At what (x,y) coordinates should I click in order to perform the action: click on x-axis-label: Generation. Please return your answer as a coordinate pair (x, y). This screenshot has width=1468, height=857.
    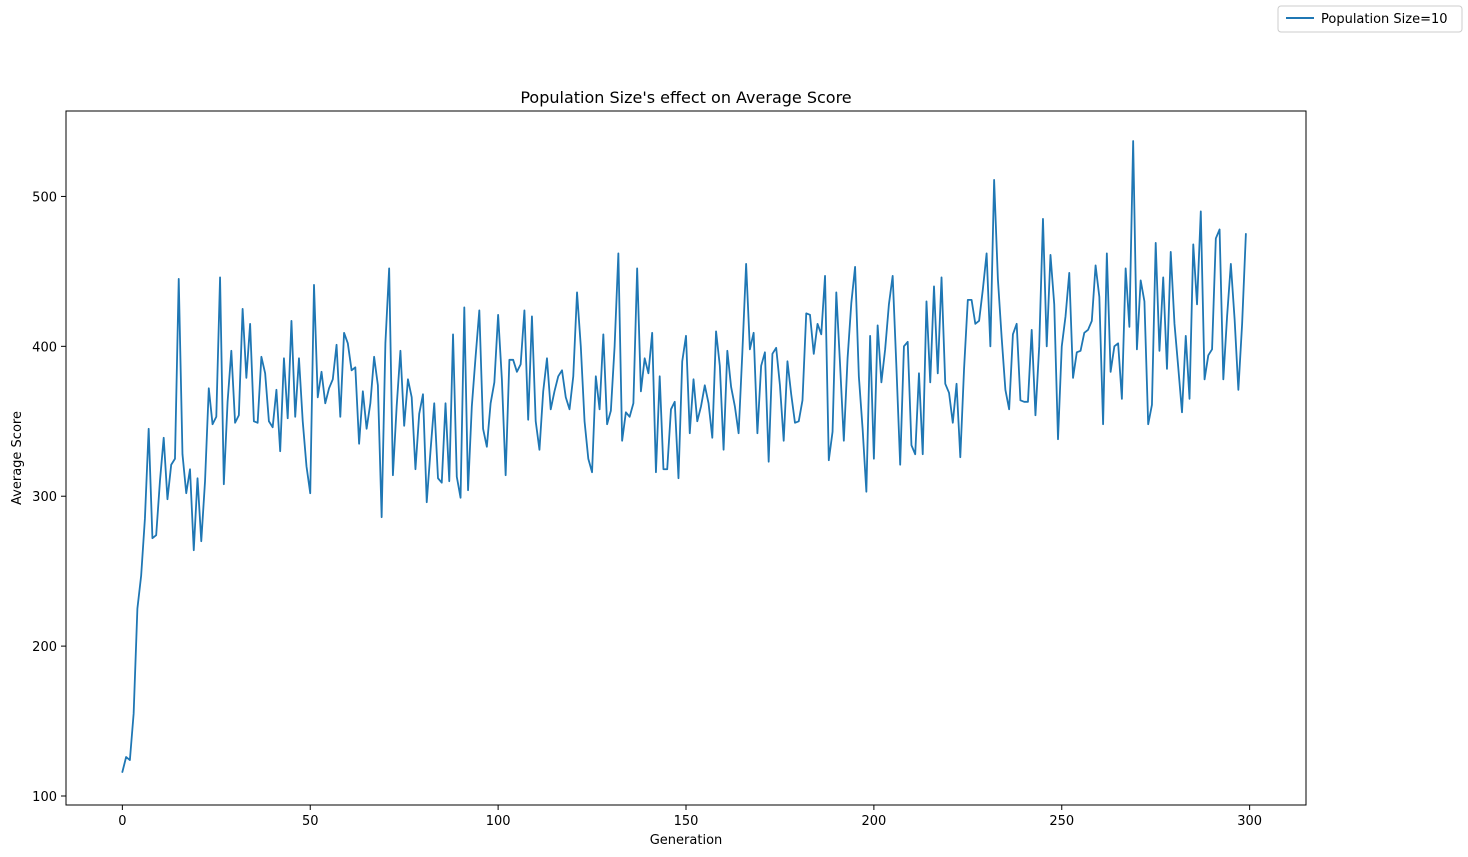
    Looking at the image, I should click on (686, 840).